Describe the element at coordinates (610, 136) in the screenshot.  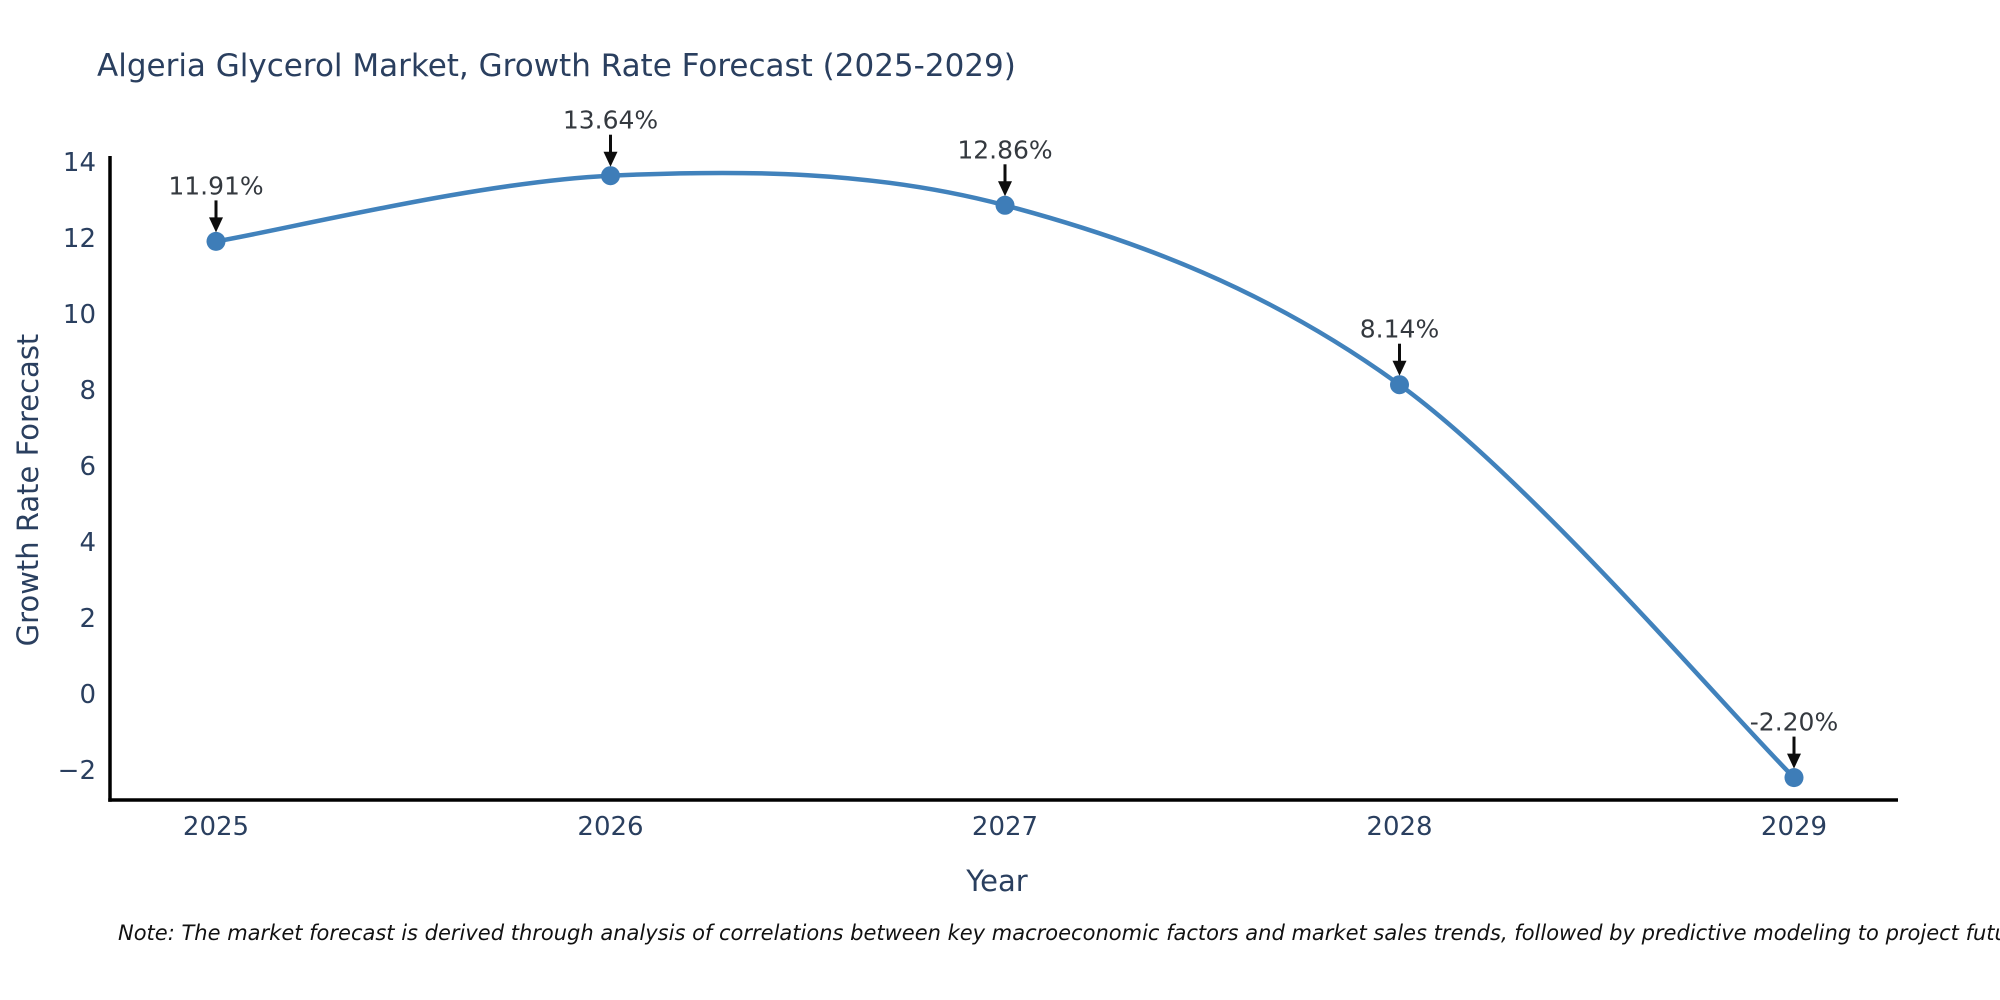
I see `point-annotation: 13.64%` at that location.